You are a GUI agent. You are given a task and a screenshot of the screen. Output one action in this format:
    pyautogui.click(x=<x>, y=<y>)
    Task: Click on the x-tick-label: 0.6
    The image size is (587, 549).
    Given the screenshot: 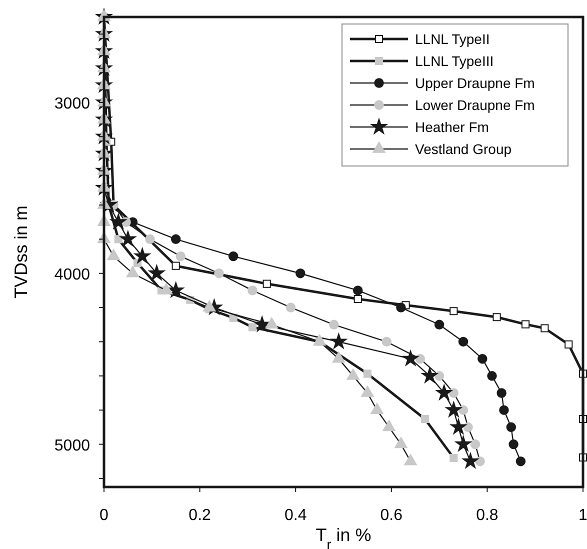 What is the action you would take?
    pyautogui.click(x=391, y=515)
    